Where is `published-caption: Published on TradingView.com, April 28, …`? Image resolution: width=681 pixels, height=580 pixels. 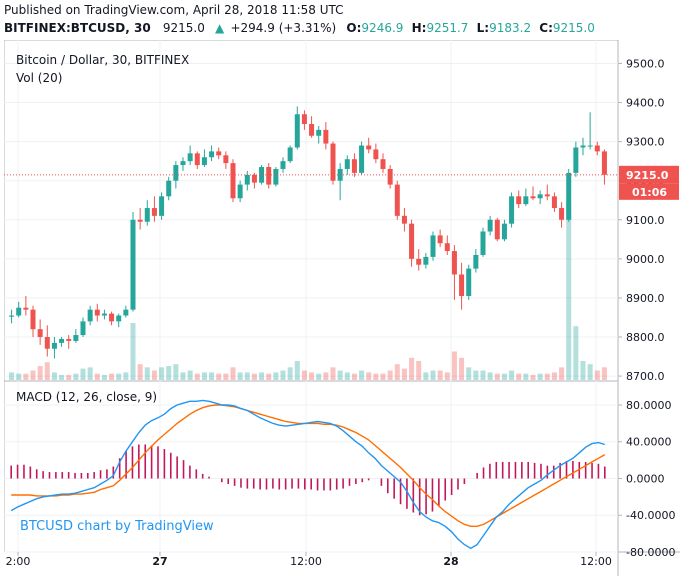
published-caption: Published on TradingView.com, April 28, … is located at coordinates (174, 10).